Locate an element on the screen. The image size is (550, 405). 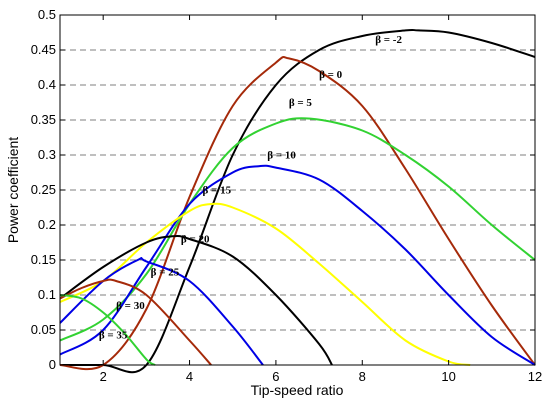
x-axis-label: Tip-speed ratio is located at coordinates (297, 390).